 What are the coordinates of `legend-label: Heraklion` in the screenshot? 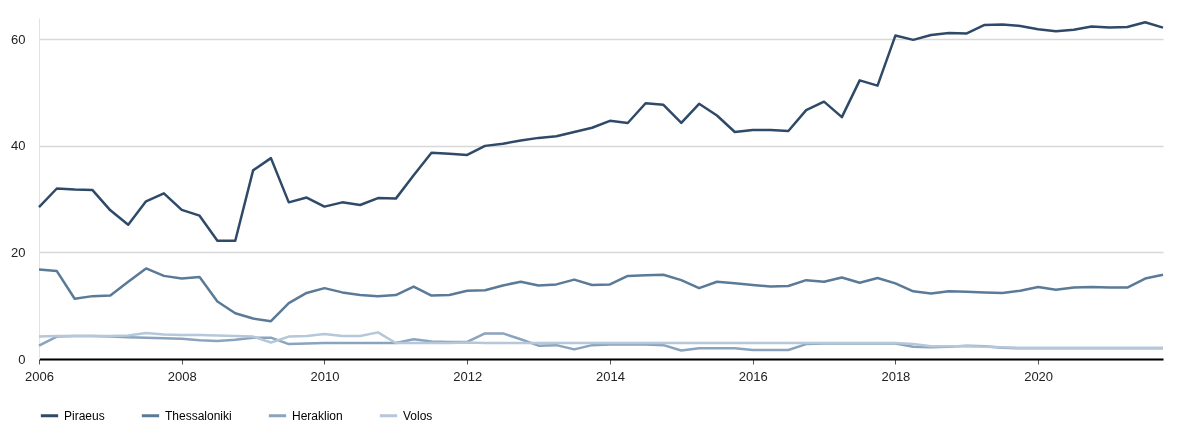 It's located at (317, 415).